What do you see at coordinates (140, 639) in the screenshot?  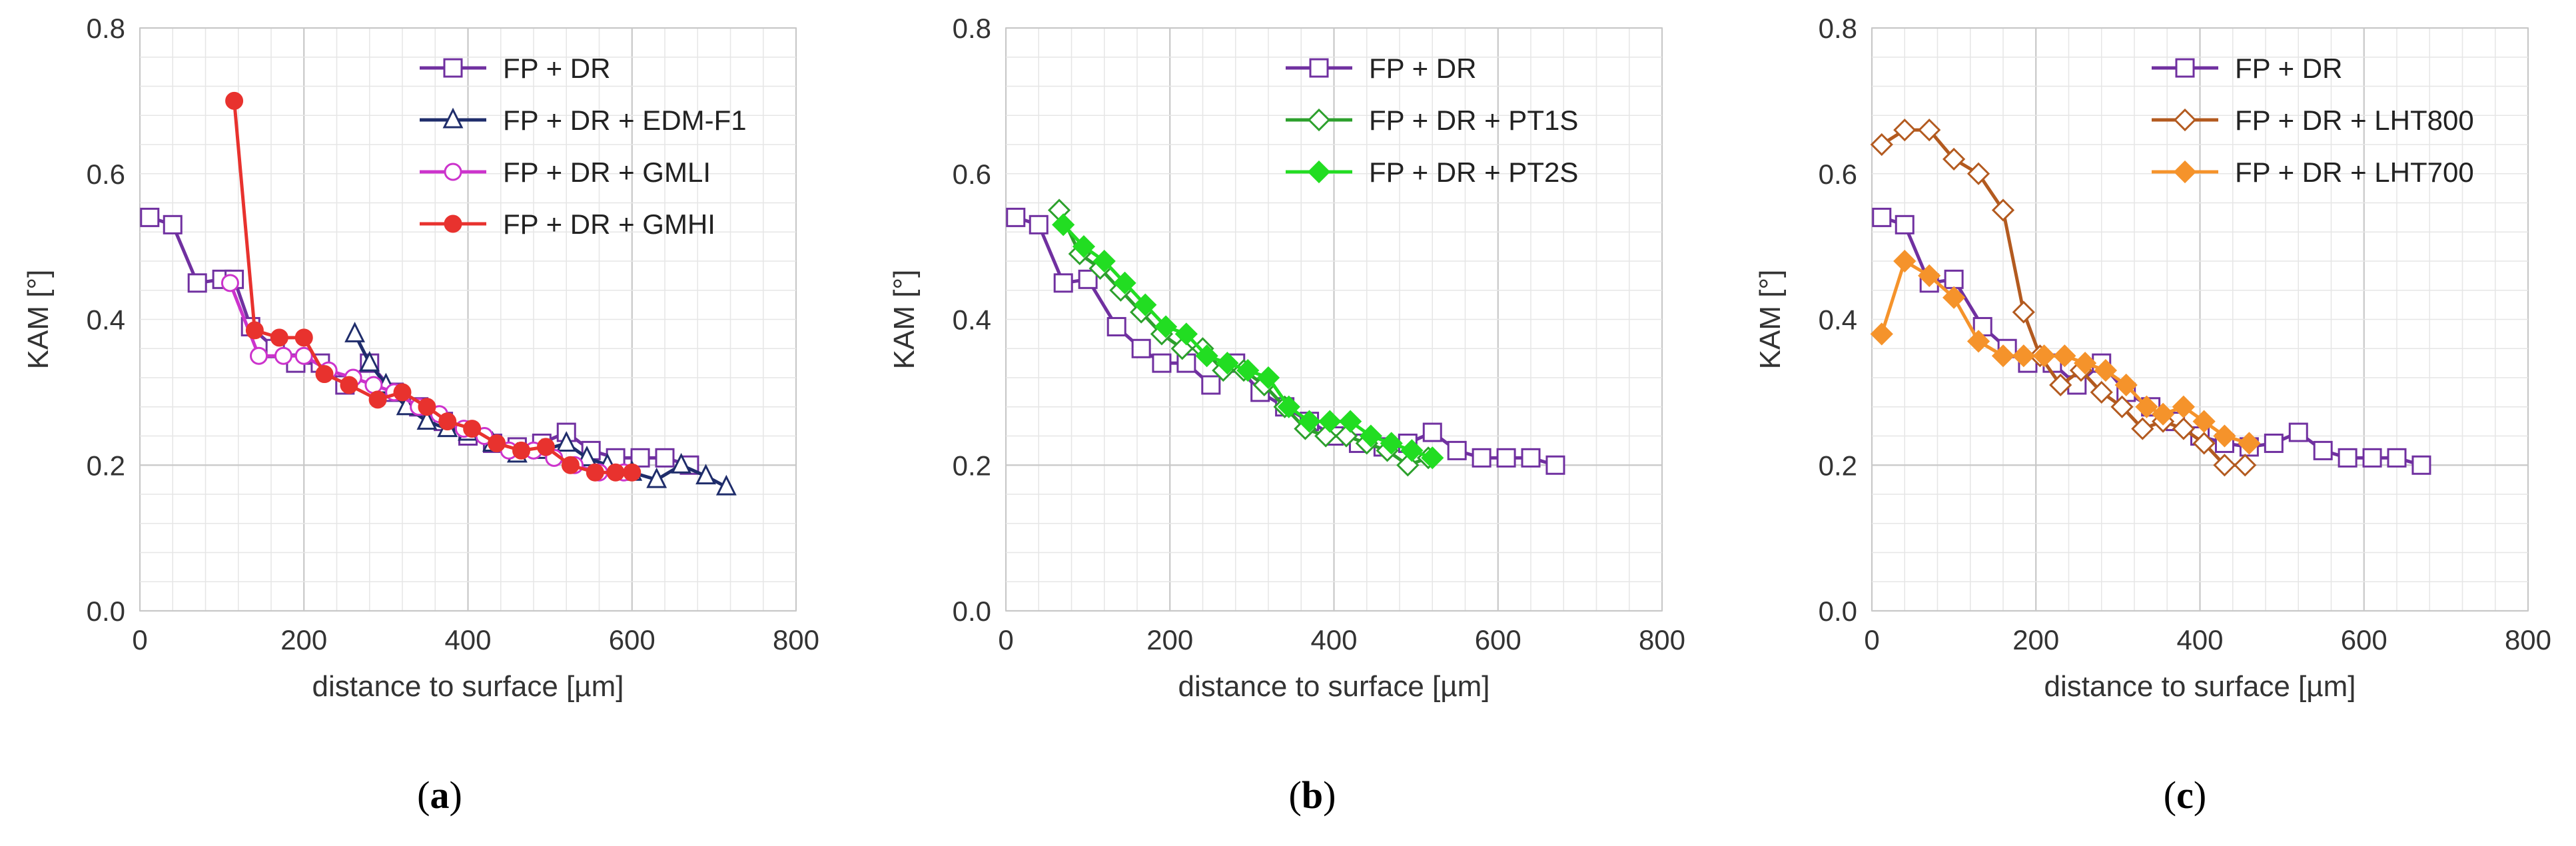 I see `x-tick-label: 0` at bounding box center [140, 639].